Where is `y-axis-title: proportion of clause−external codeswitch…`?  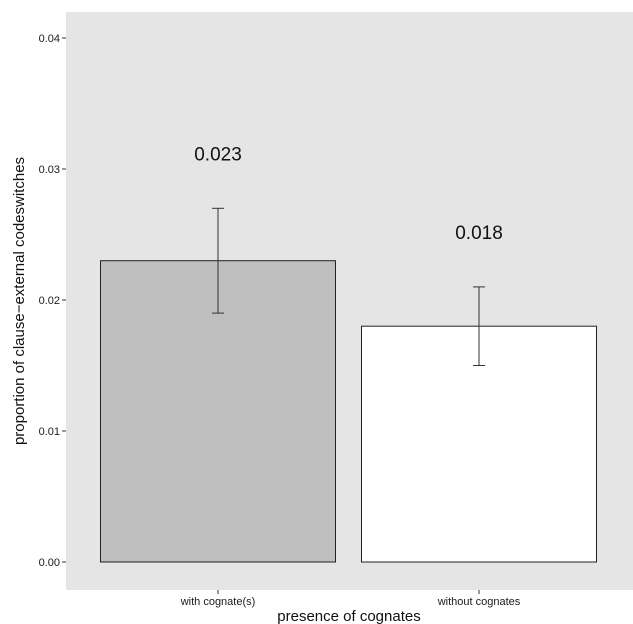
y-axis-title: proportion of clause−external codeswitch… is located at coordinates (19, 301).